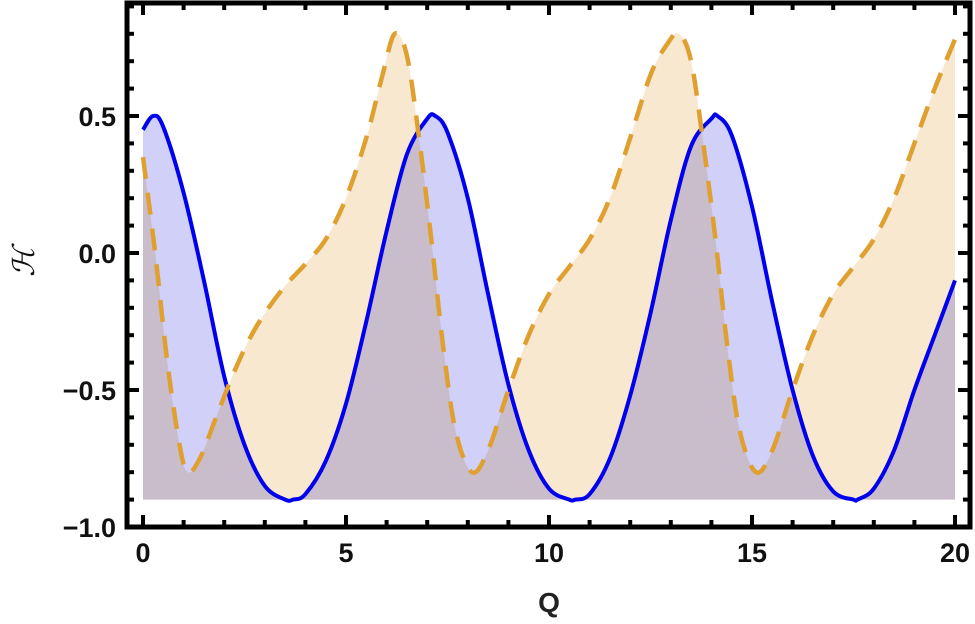 The image size is (975, 624). I want to click on x-tick-label: 15, so click(752, 553).